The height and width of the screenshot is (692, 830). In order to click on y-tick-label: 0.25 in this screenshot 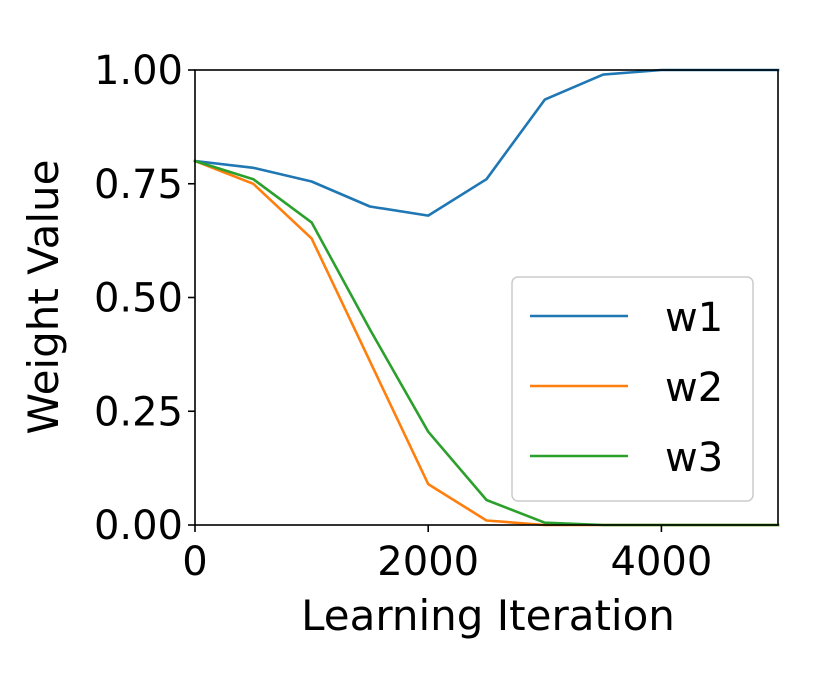, I will do `click(138, 412)`.